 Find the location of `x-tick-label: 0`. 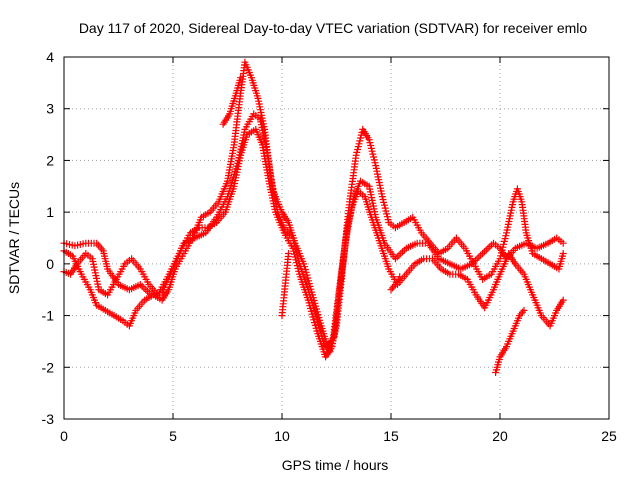

x-tick-label: 0 is located at coordinates (64, 436).